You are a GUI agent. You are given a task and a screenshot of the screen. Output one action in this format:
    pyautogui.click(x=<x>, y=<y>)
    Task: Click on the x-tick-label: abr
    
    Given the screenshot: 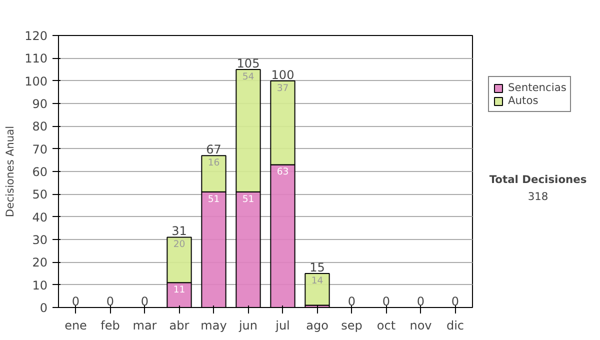 What is the action you would take?
    pyautogui.click(x=179, y=325)
    